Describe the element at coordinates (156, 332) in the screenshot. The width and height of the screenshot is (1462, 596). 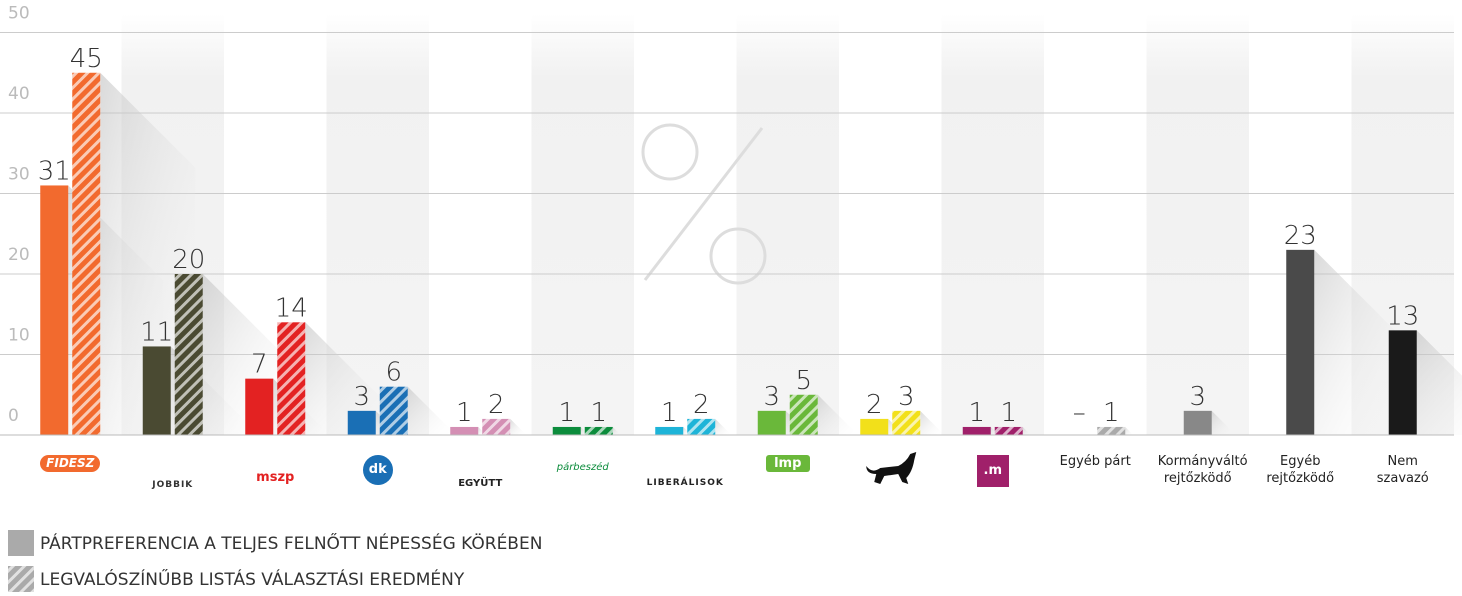
I see `value-label: 11` at that location.